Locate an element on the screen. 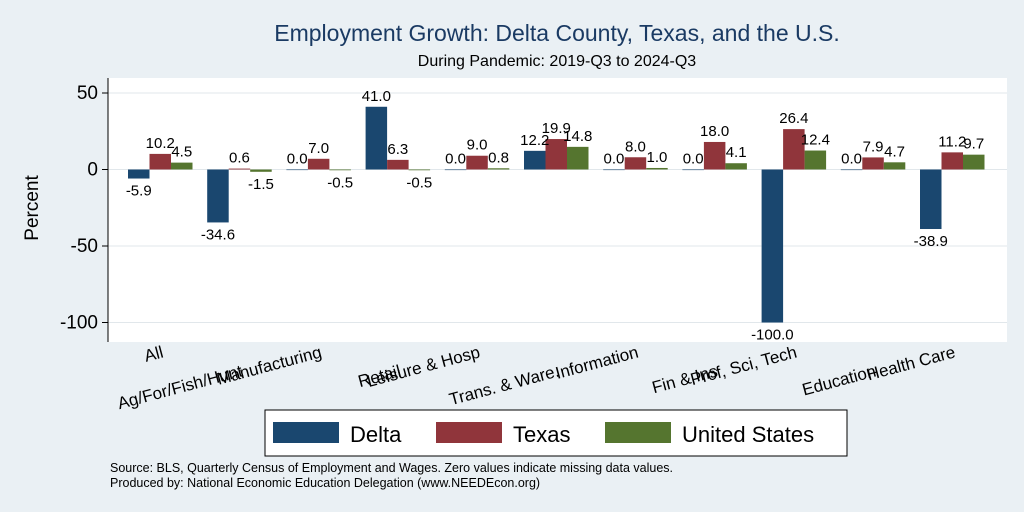  y-tick-label: -100 is located at coordinates (79, 323).